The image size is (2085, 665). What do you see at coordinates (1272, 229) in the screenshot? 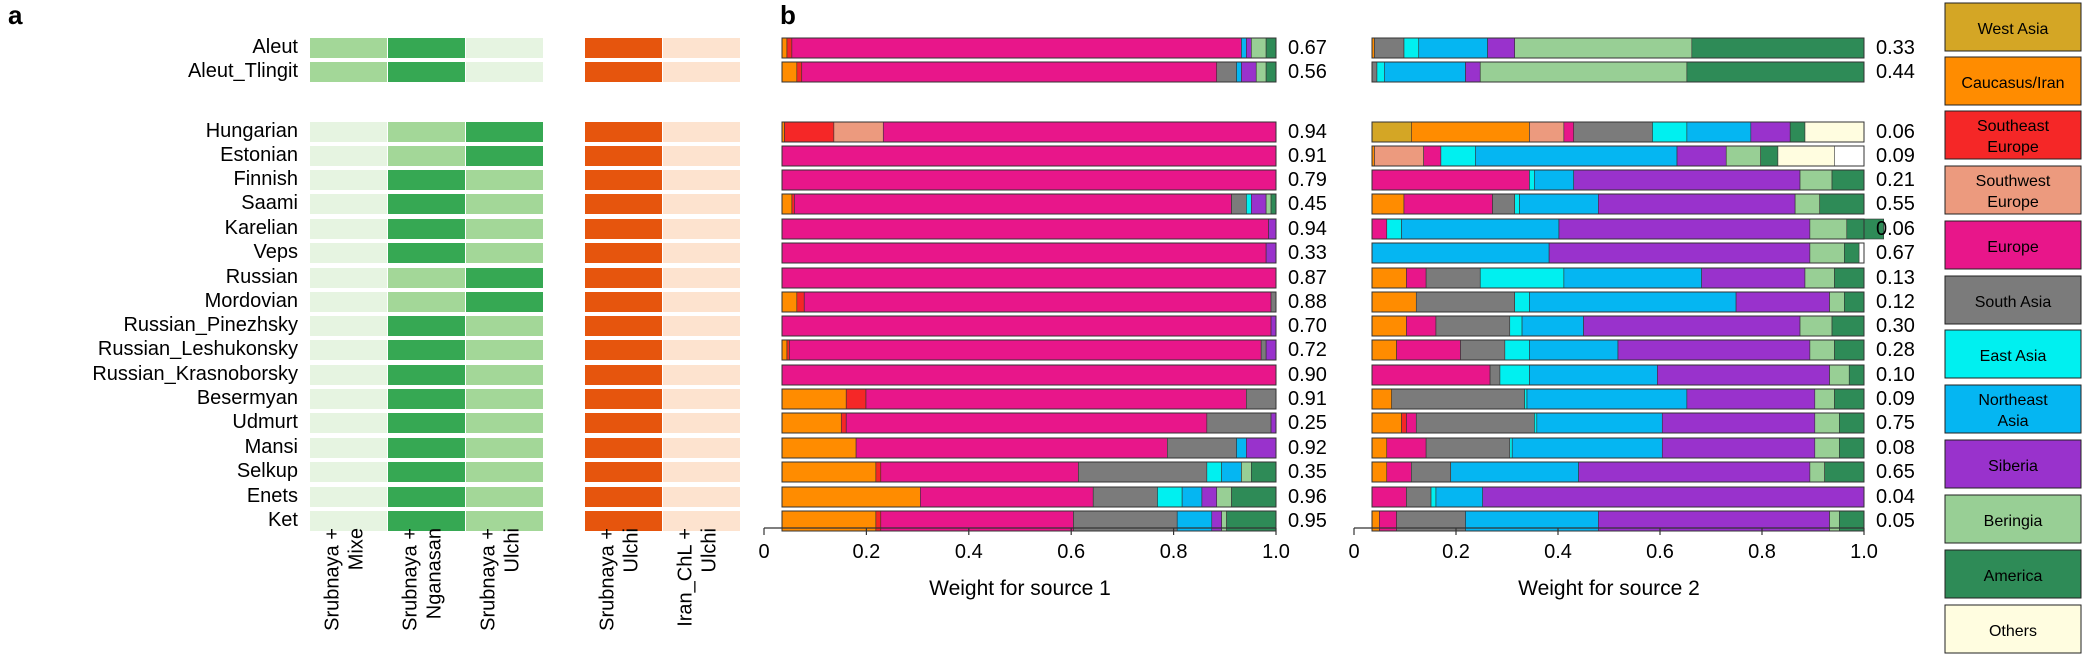
I see `bar-segment-karelian-siberia` at bounding box center [1272, 229].